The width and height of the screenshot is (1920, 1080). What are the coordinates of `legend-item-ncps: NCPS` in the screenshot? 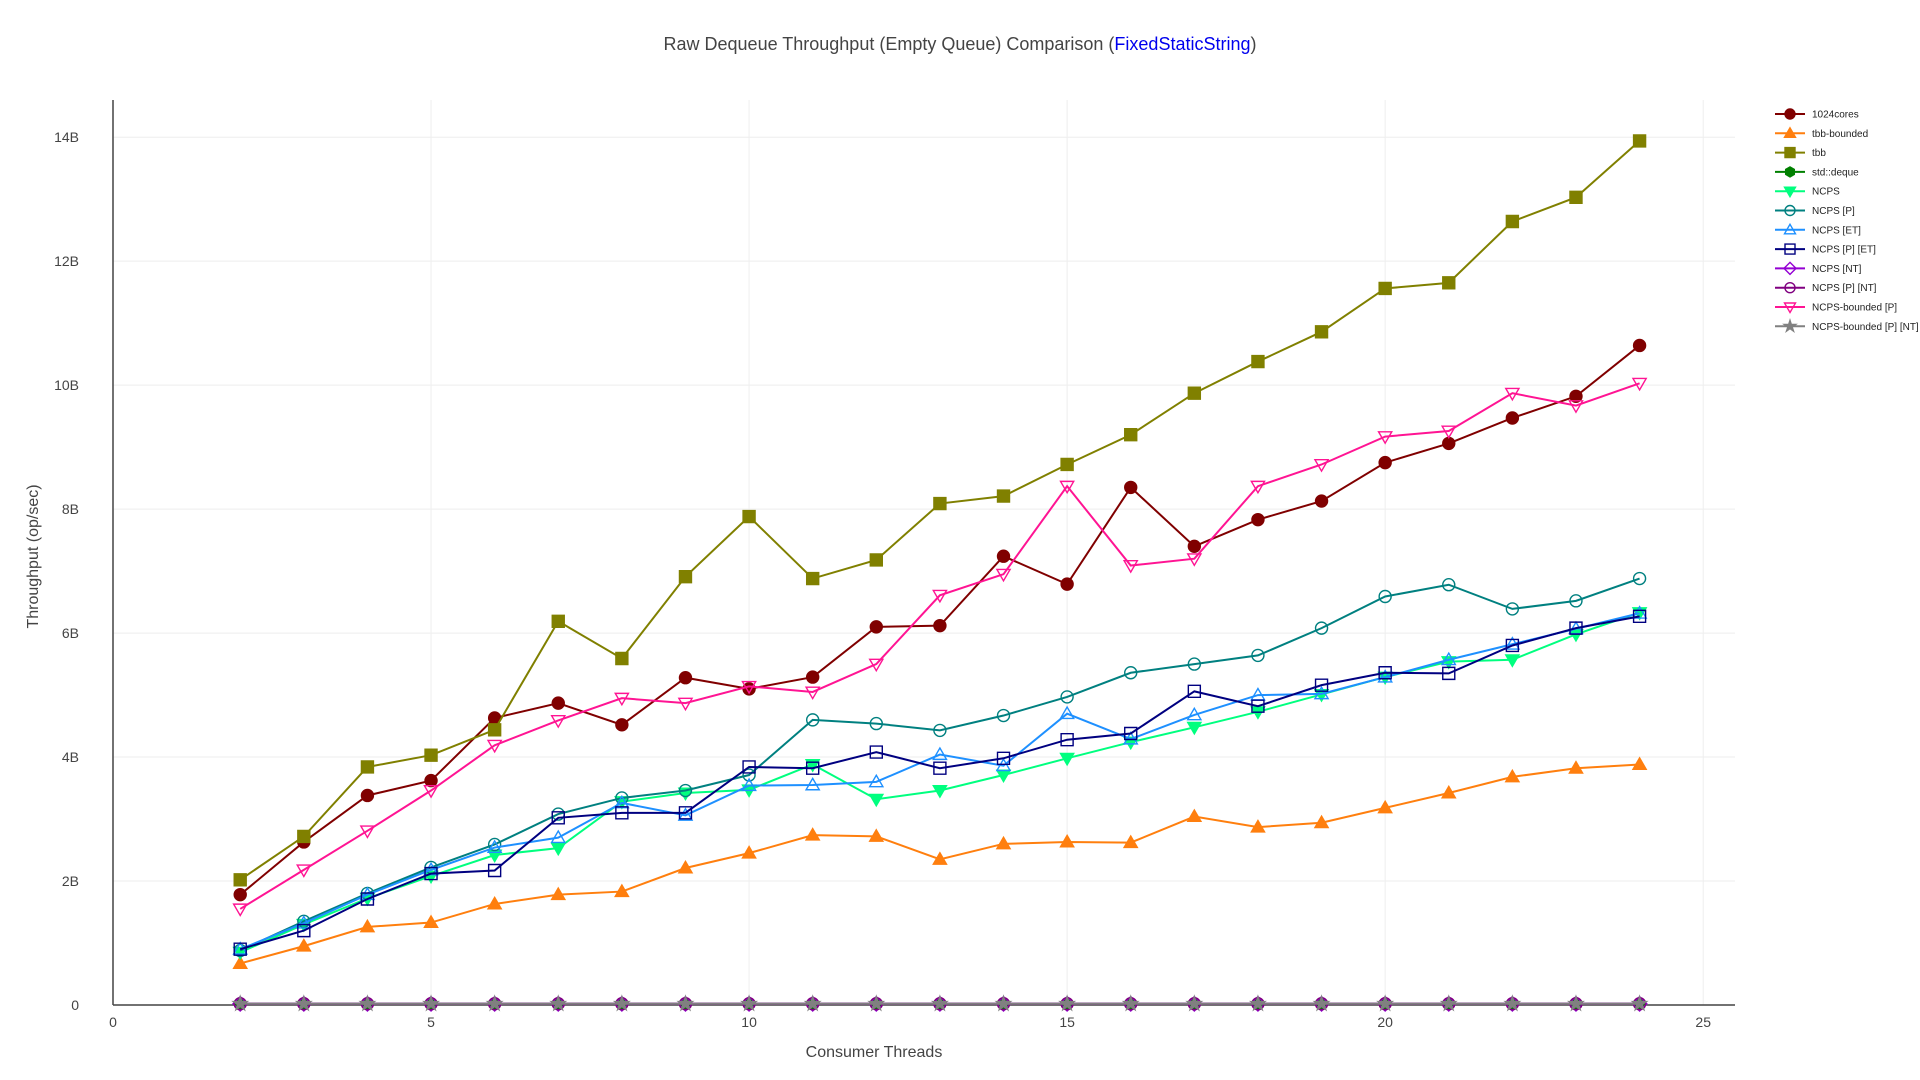 It's located at (1807, 192).